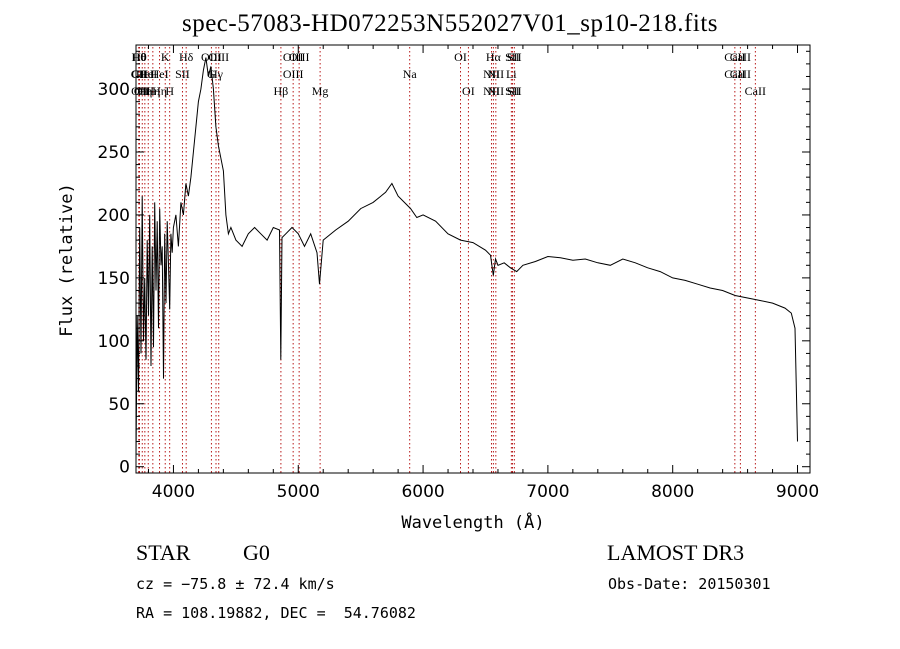 This screenshot has width=900, height=649. I want to click on object-subclass: G0, so click(256, 552).